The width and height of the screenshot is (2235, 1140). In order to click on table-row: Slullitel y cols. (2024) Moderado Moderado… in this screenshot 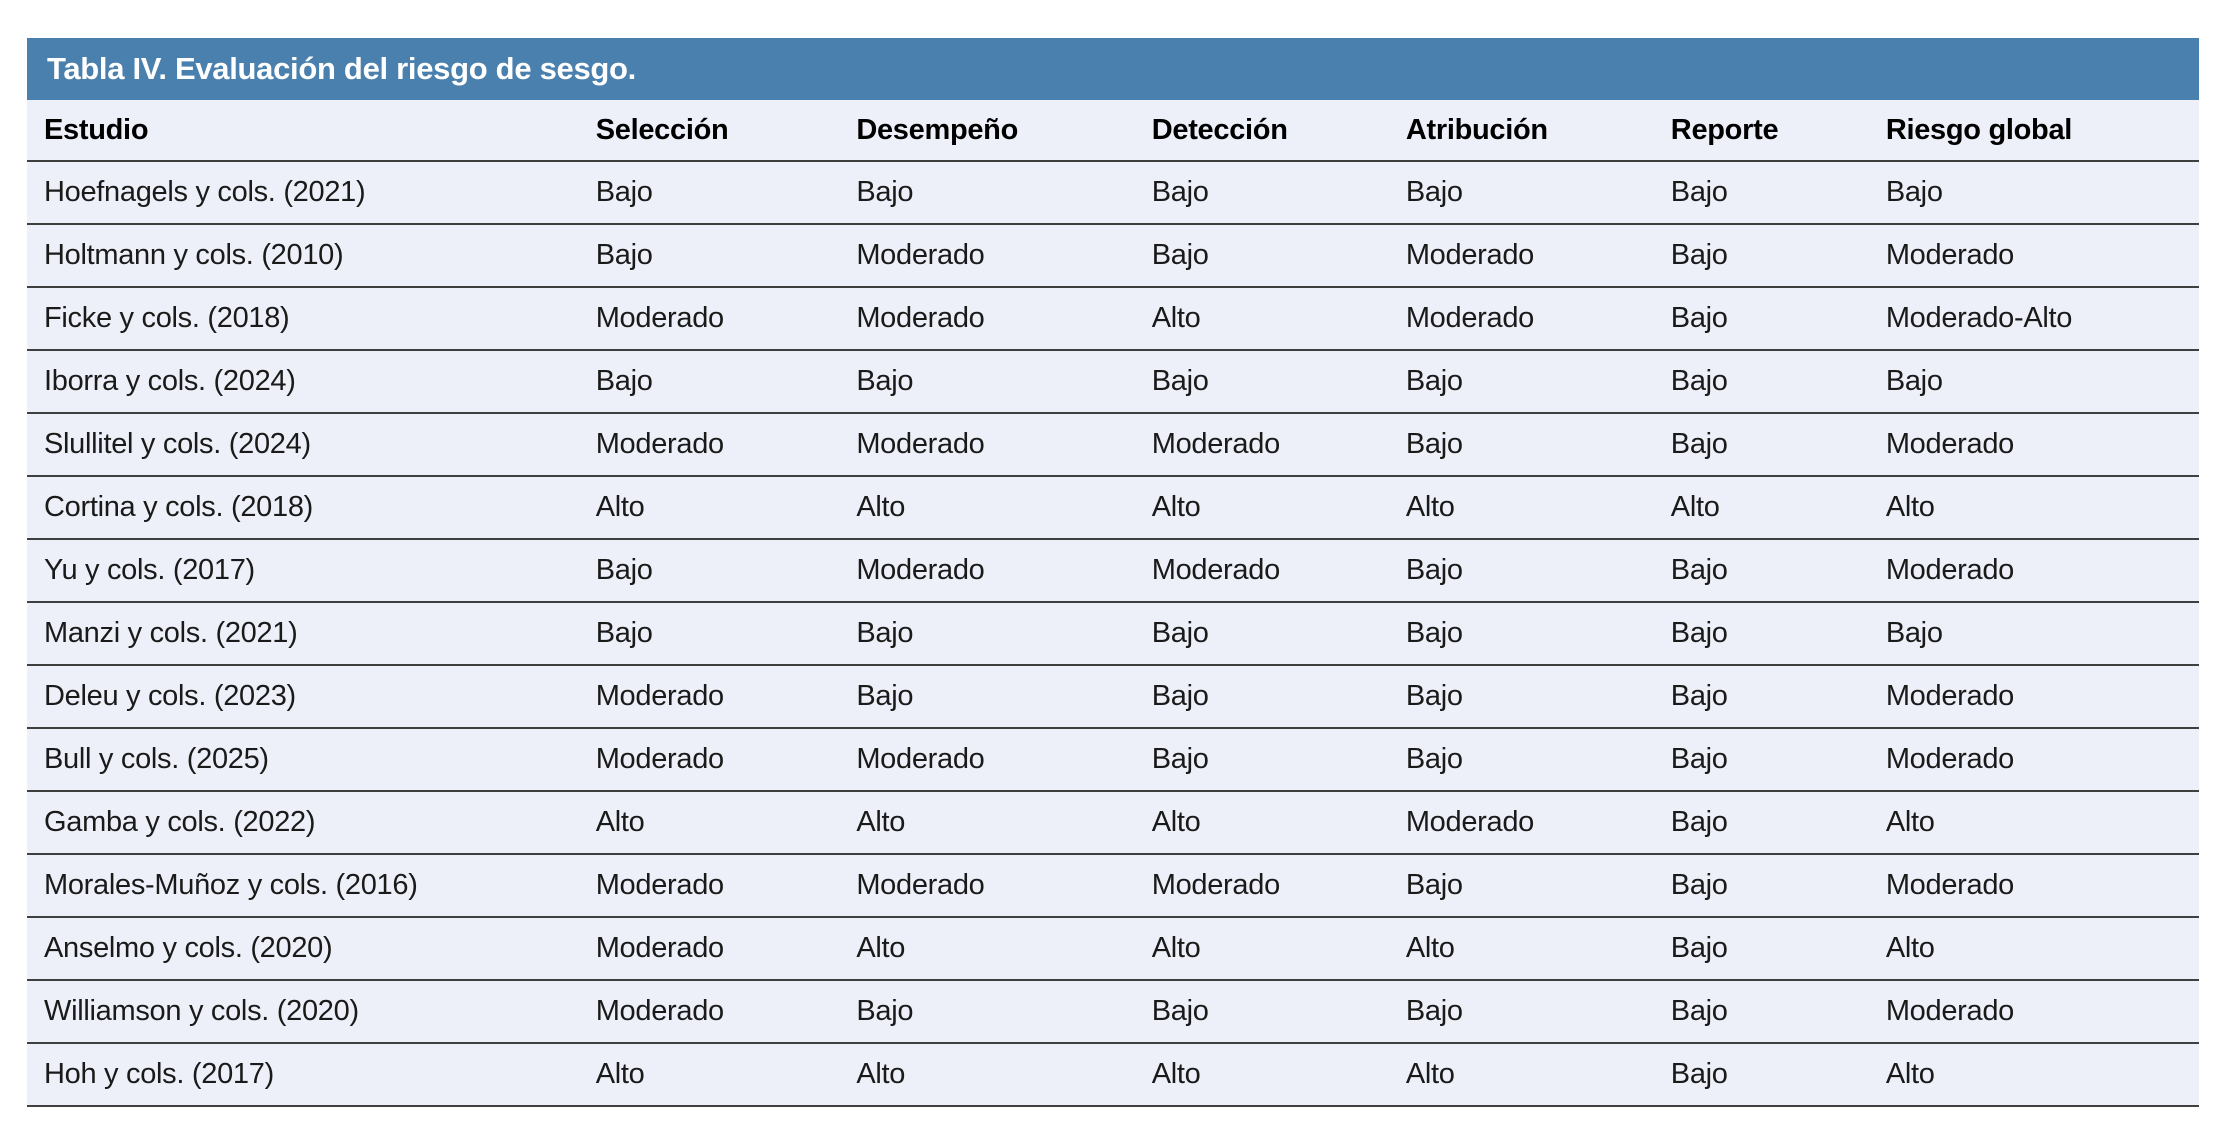, I will do `click(1113, 445)`.